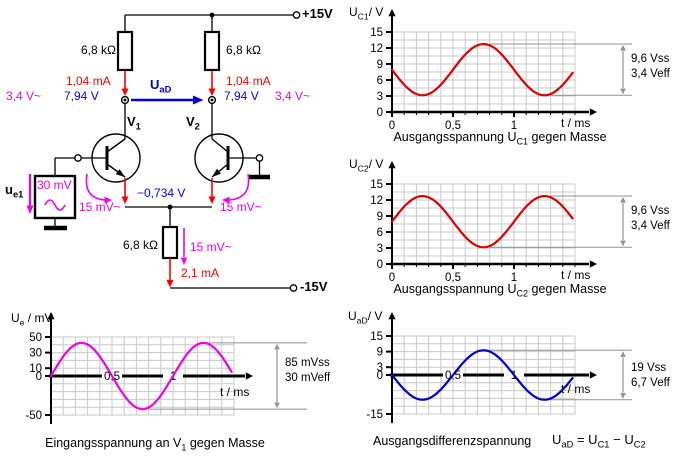 This screenshot has height=460, width=680. Describe the element at coordinates (200, 273) in the screenshot. I see `label-current-emitter: 2,1 mA` at that location.